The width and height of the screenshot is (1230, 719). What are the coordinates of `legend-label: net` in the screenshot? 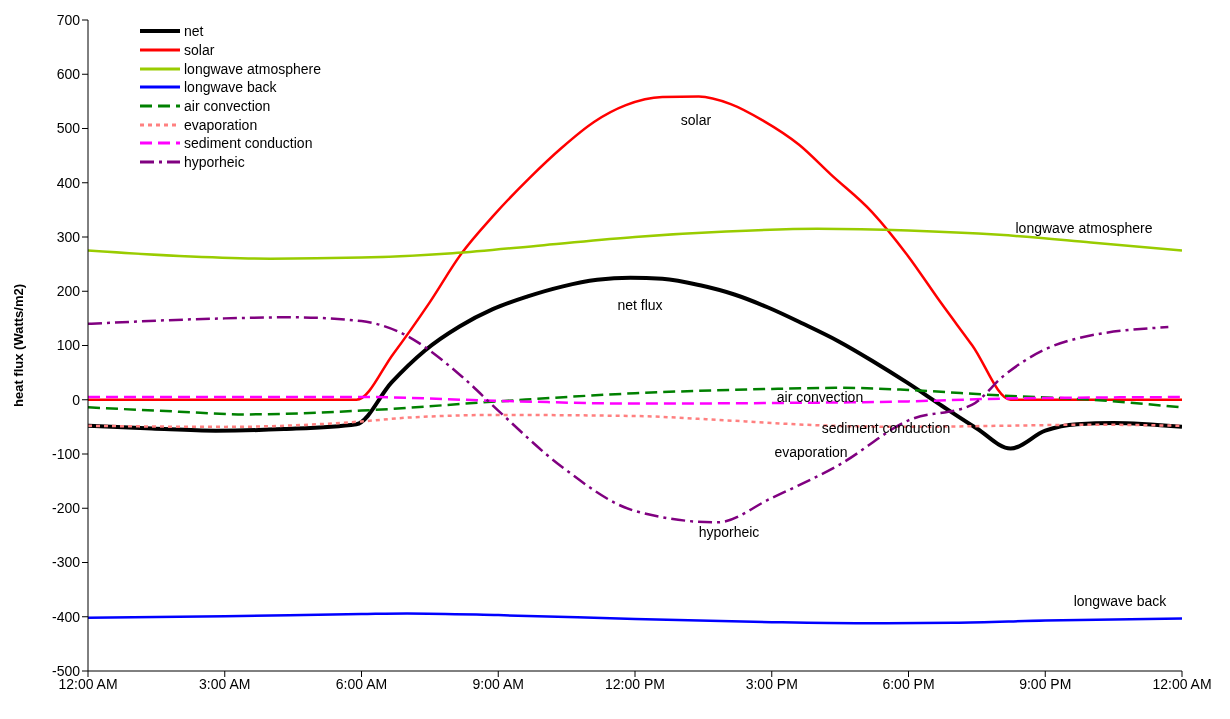 It's located at (194, 31).